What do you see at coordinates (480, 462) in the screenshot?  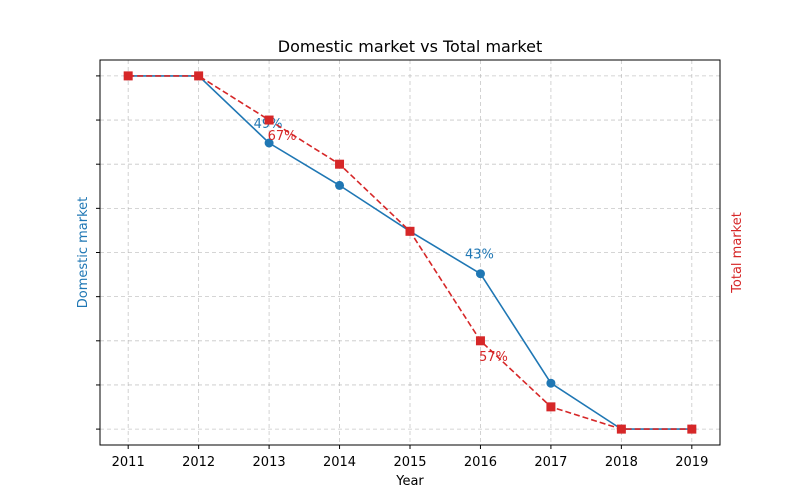 I see `x-tick-label: 2016` at bounding box center [480, 462].